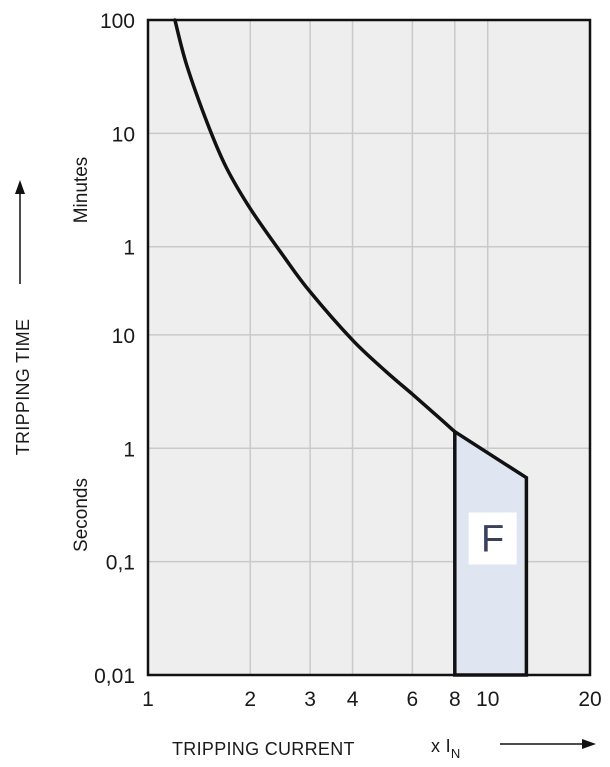 The width and height of the screenshot is (610, 767). I want to click on x-axis-unit: x IN, so click(446, 748).